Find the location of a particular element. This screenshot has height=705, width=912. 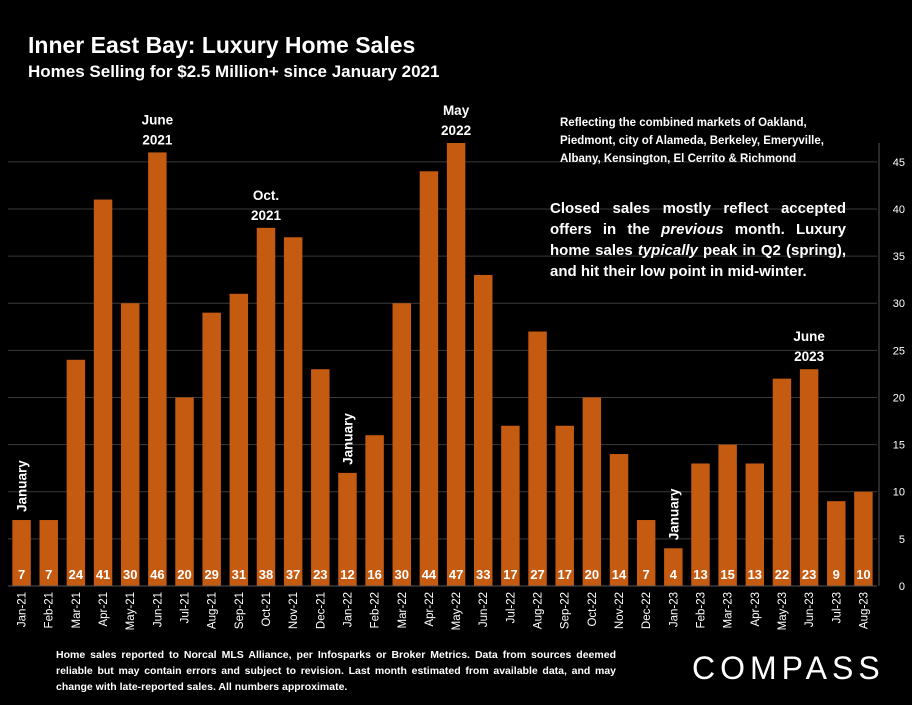

y-tick-label: 0 is located at coordinates (902, 587).